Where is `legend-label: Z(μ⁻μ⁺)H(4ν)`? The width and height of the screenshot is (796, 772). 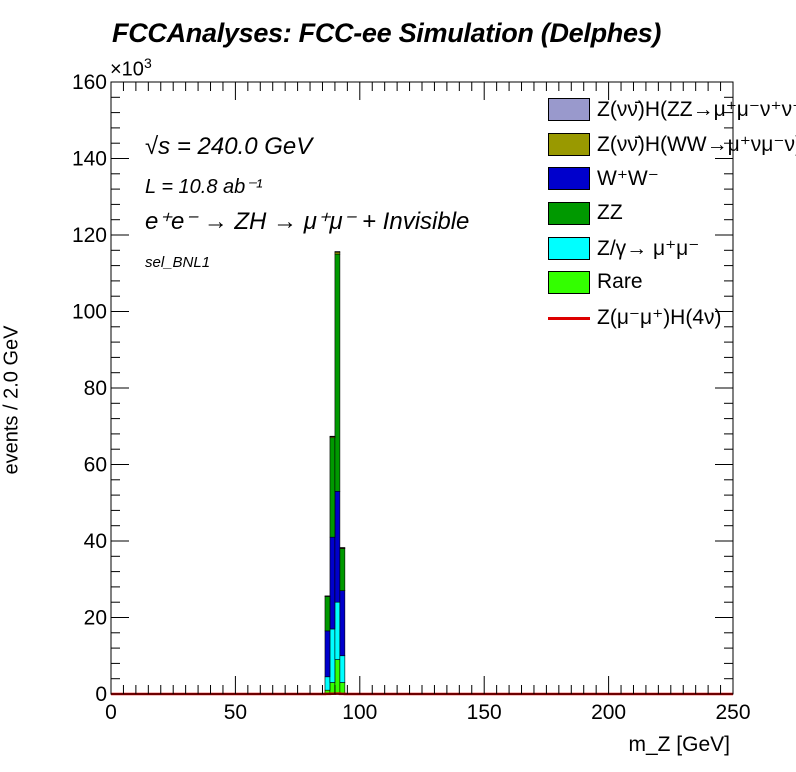 legend-label: Z(μ⁻μ⁺)H(4ν) is located at coordinates (659, 318).